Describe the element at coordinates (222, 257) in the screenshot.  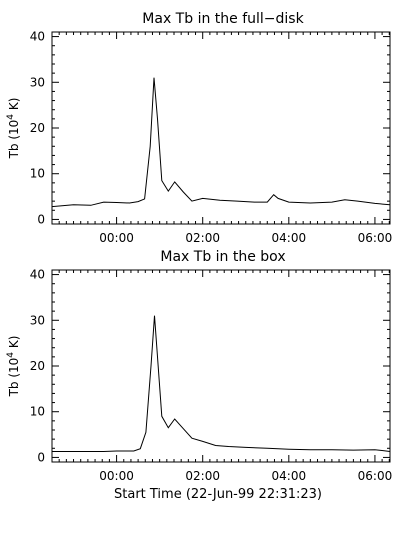
I see `chart-title: Max Tb in the box` at that location.